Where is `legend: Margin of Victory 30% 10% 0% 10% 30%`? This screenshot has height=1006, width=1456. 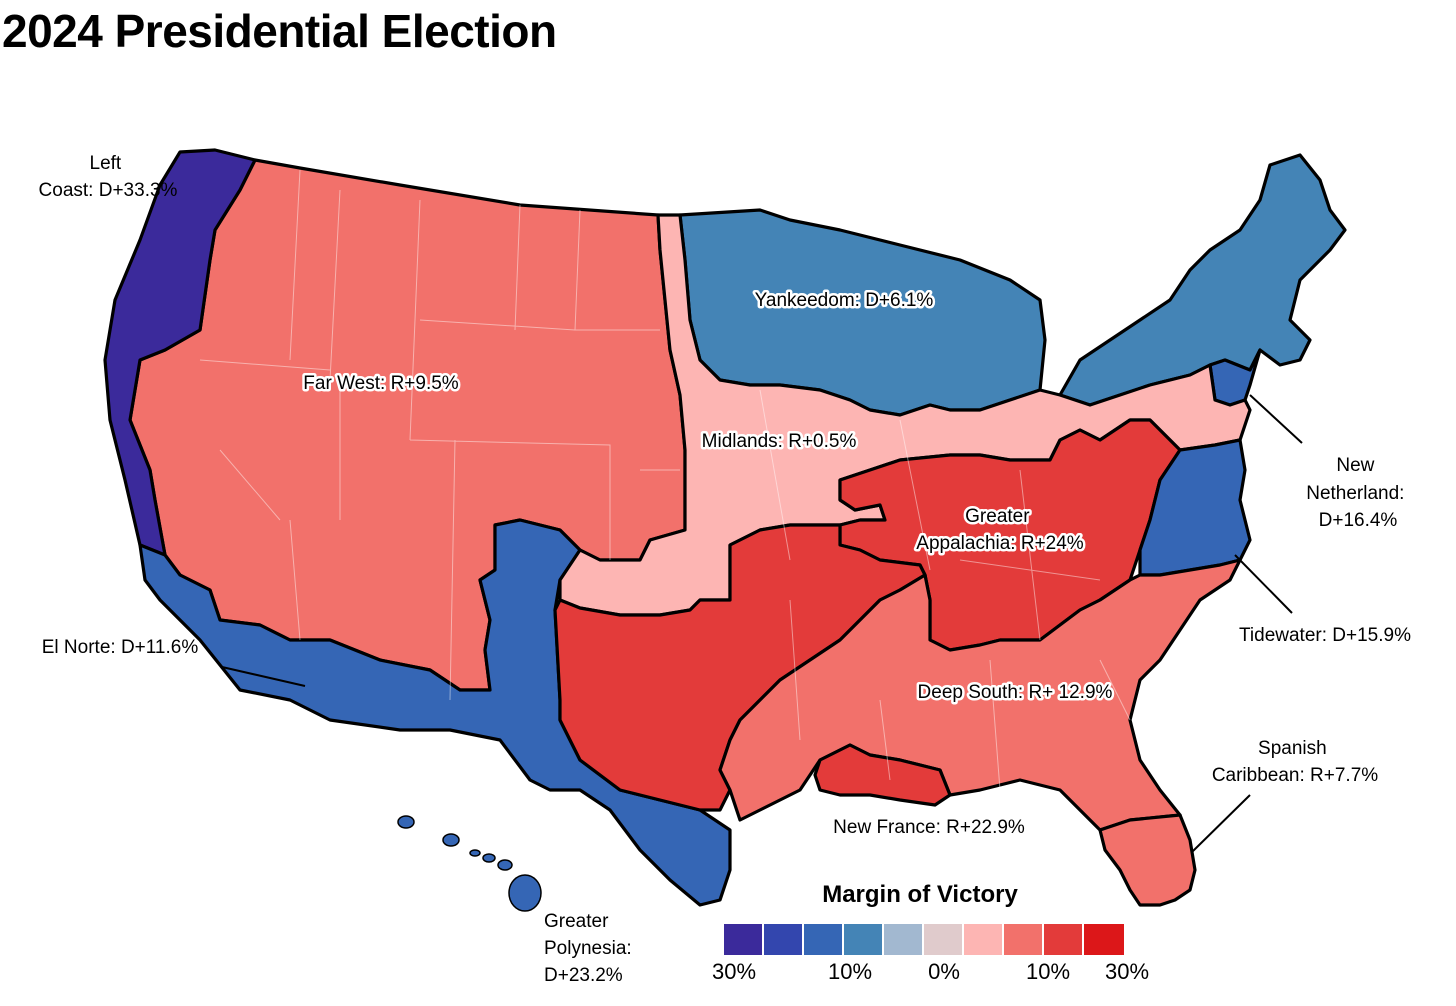
legend: Margin of Victory 30% 10% 0% 10% 30% is located at coordinates (930, 932).